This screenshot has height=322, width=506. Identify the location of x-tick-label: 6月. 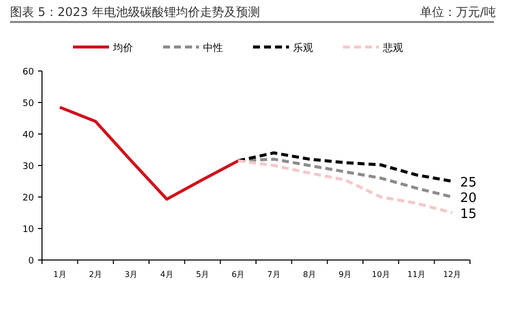
(238, 274).